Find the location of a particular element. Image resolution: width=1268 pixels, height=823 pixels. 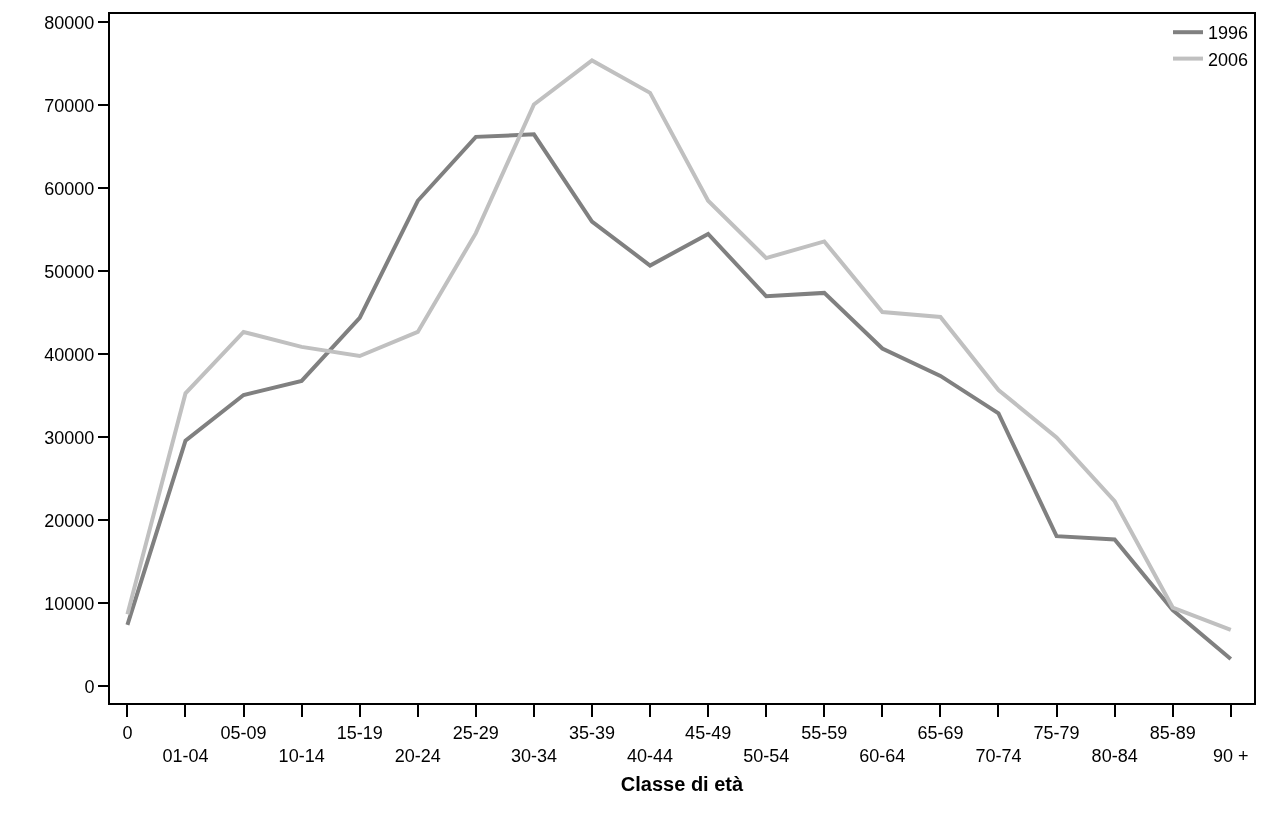

x-tick-label: 45-49 is located at coordinates (708, 732).